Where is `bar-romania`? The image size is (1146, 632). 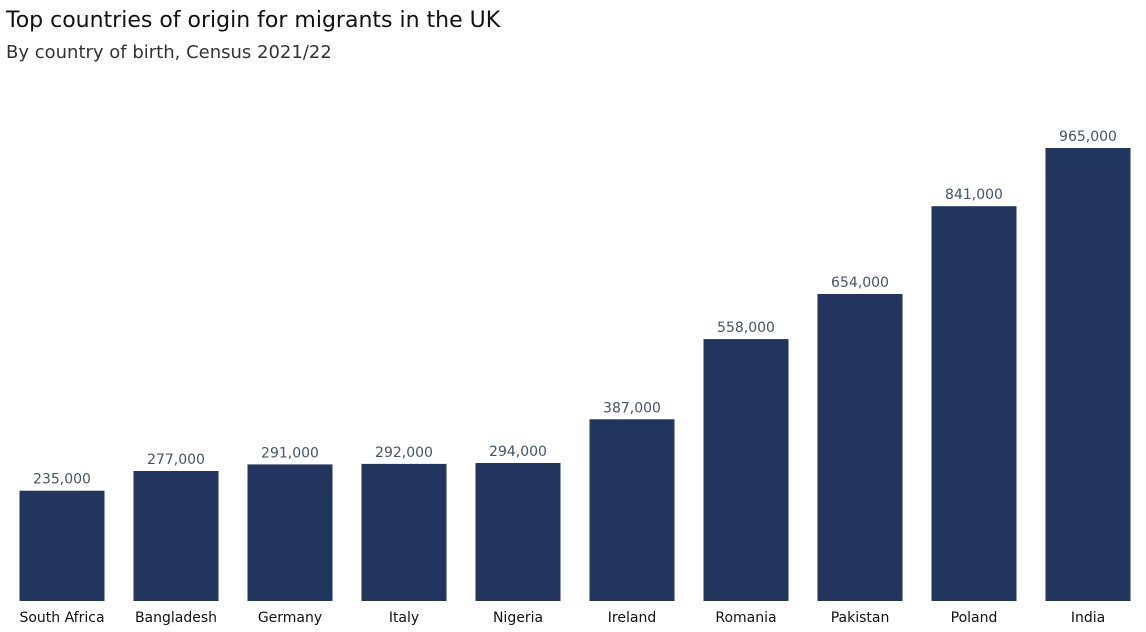 bar-romania is located at coordinates (746, 470).